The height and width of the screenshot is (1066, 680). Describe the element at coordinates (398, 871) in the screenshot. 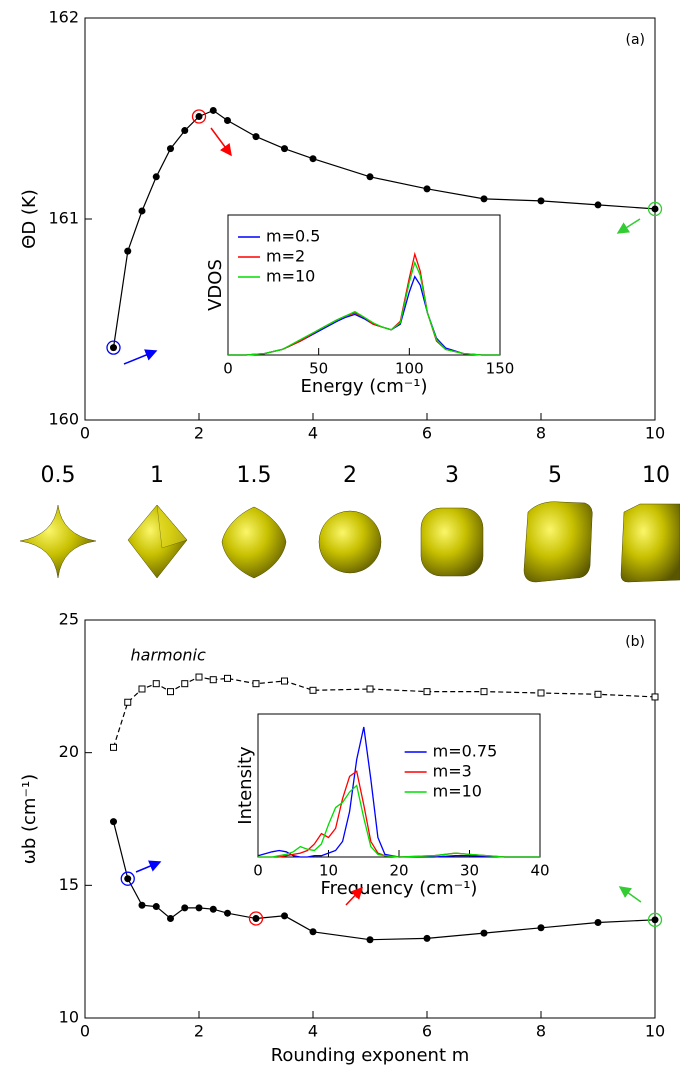

I see `x-tick-label: 20` at that location.